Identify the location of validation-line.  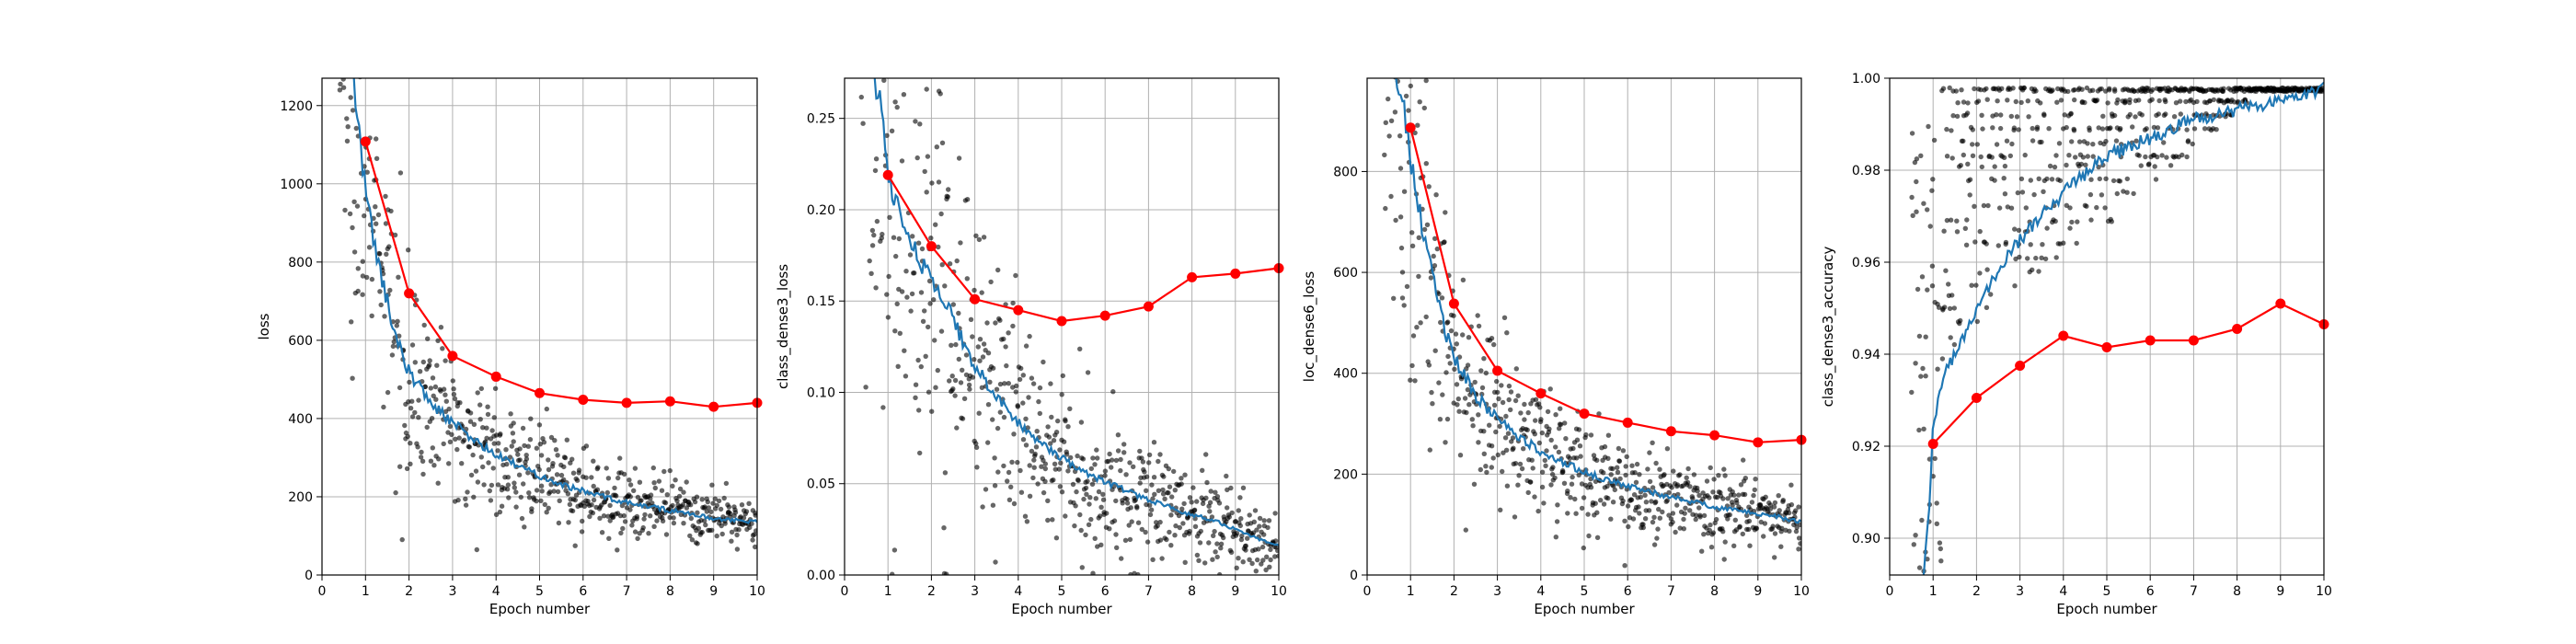
(561, 274).